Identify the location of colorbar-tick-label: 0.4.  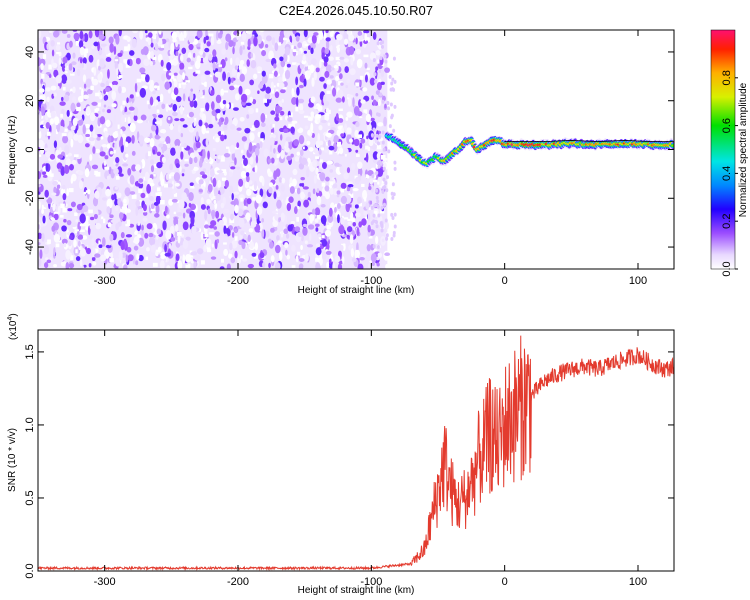
(727, 173).